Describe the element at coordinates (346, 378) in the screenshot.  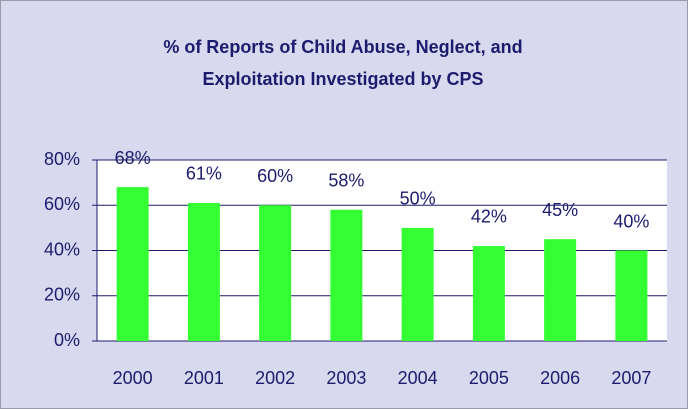
I see `x-tick-label: 2003` at that location.